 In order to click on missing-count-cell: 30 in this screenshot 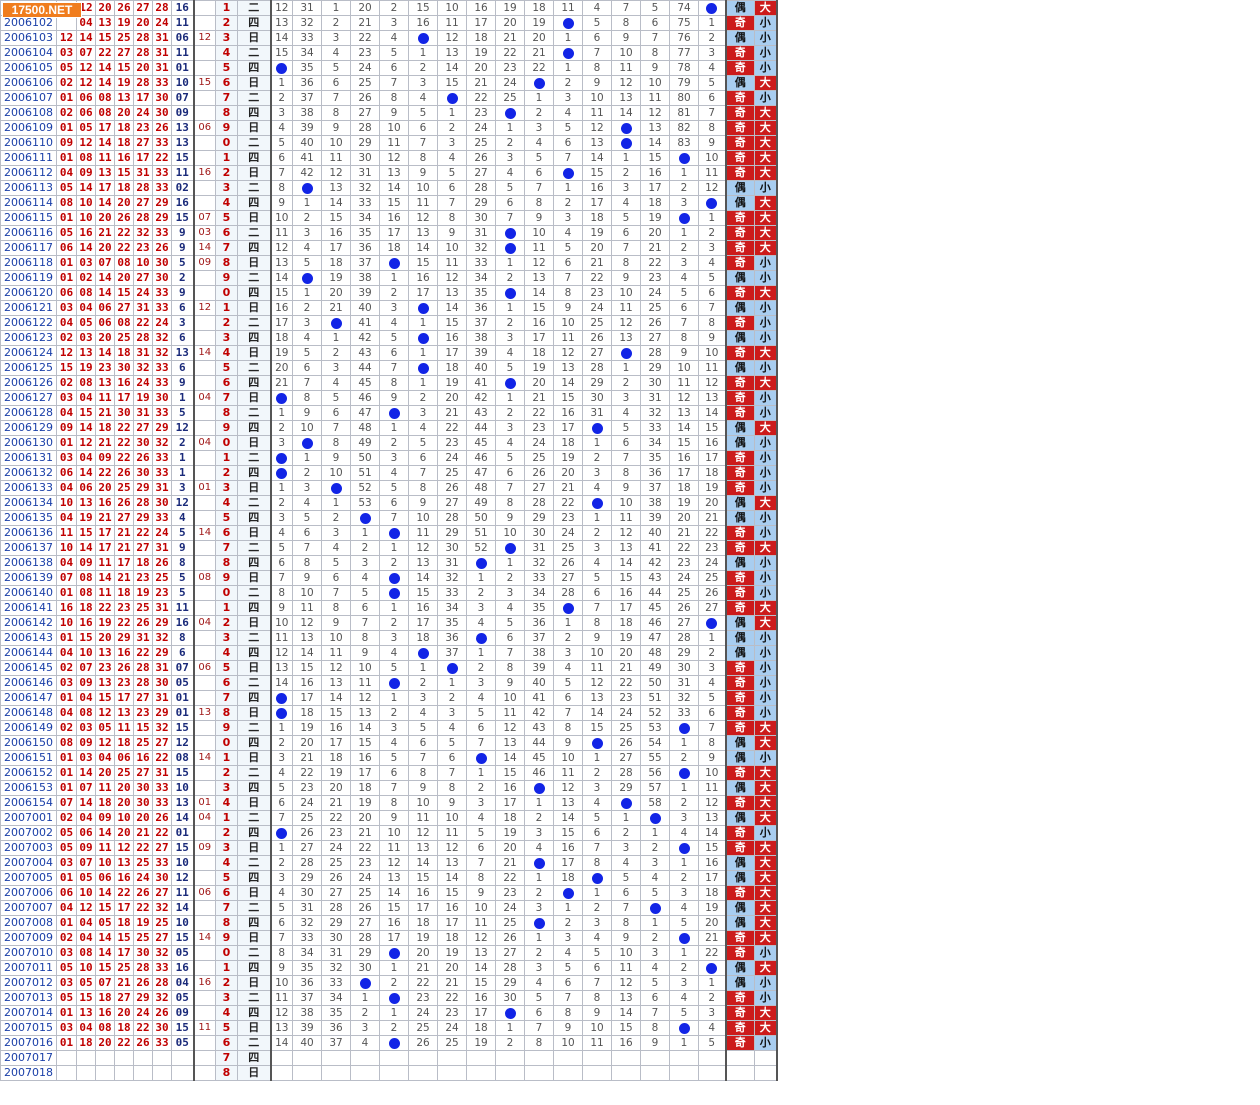, I will do `click(365, 158)`.